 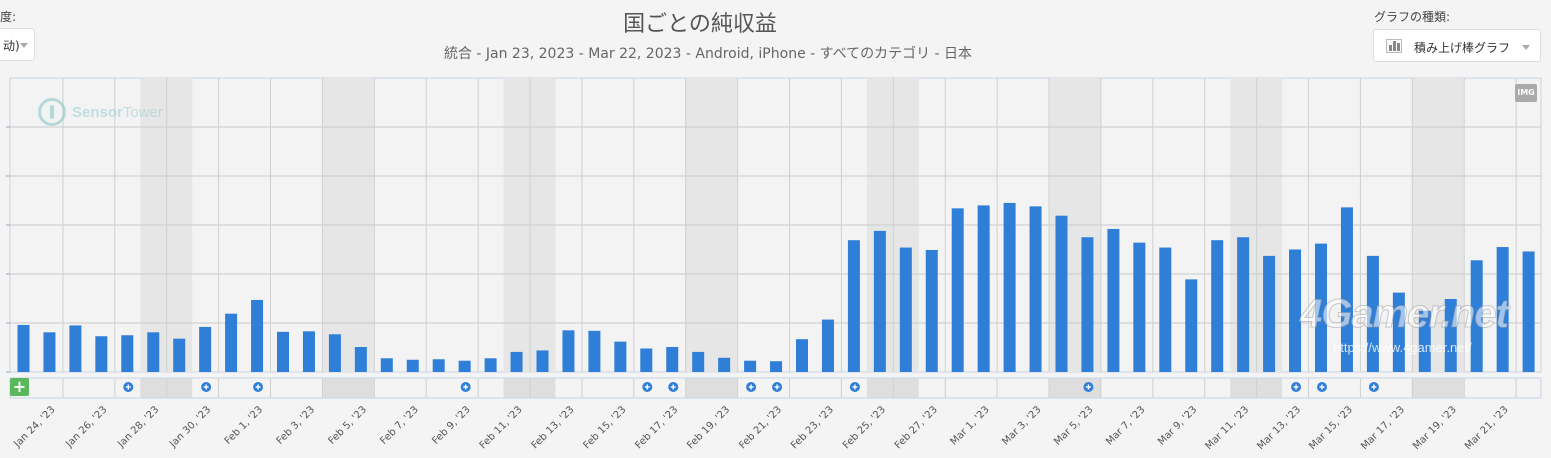 What do you see at coordinates (708, 427) in the screenshot?
I see `x-tick-label: Feb 19, '23` at bounding box center [708, 427].